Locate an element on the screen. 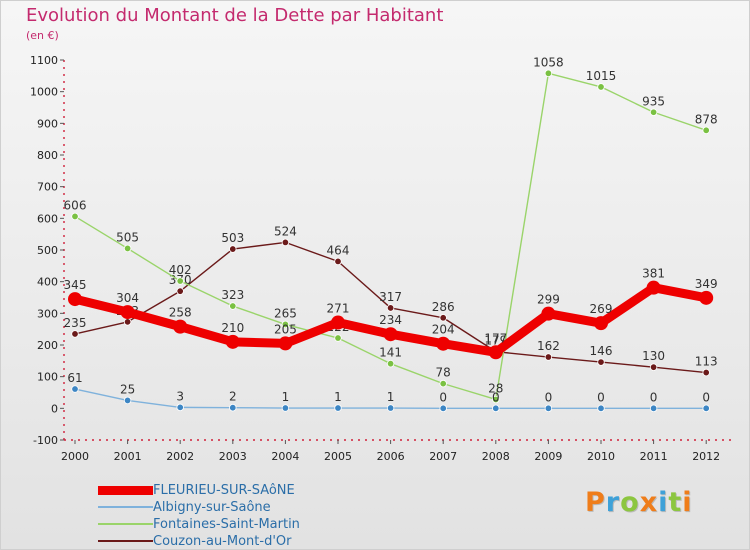  chart-subtitle: (en €) is located at coordinates (42, 35).